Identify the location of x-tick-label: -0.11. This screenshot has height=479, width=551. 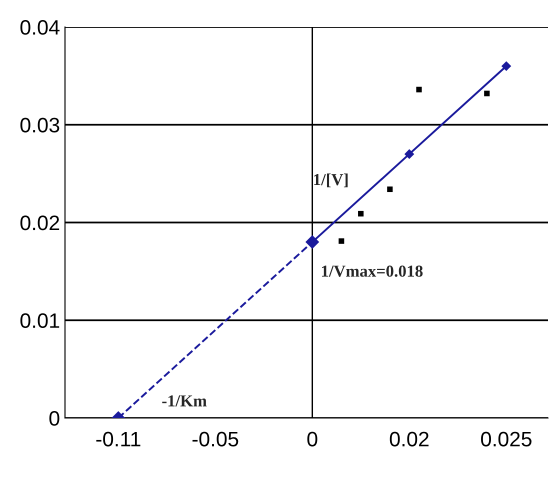
(118, 439).